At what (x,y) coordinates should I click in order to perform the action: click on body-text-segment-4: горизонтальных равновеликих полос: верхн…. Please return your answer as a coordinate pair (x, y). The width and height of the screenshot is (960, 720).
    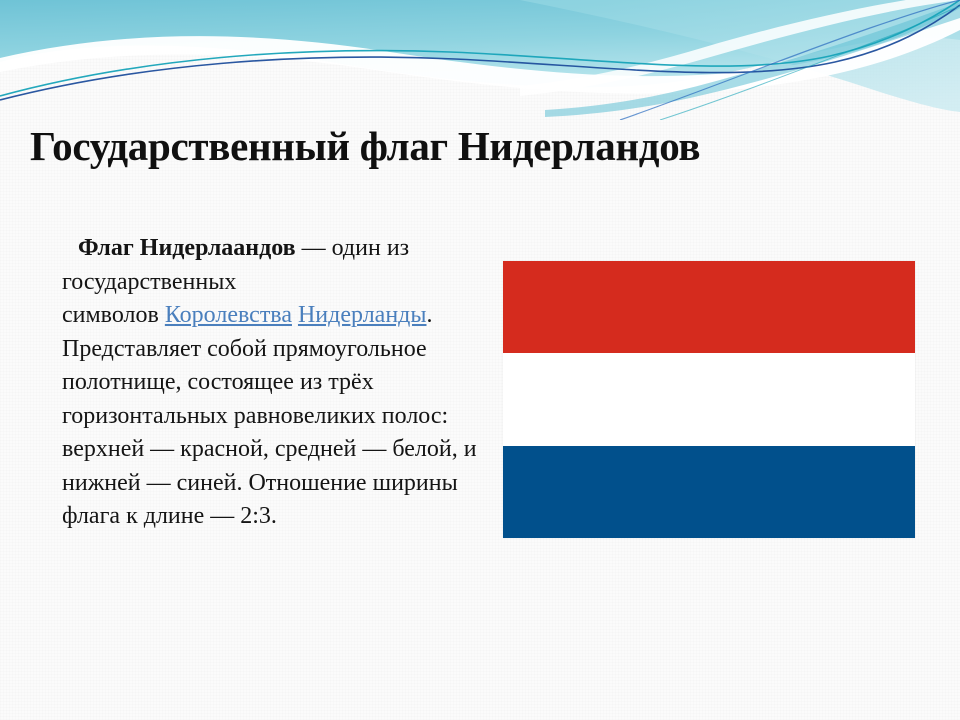
    Looking at the image, I should click on (269, 466).